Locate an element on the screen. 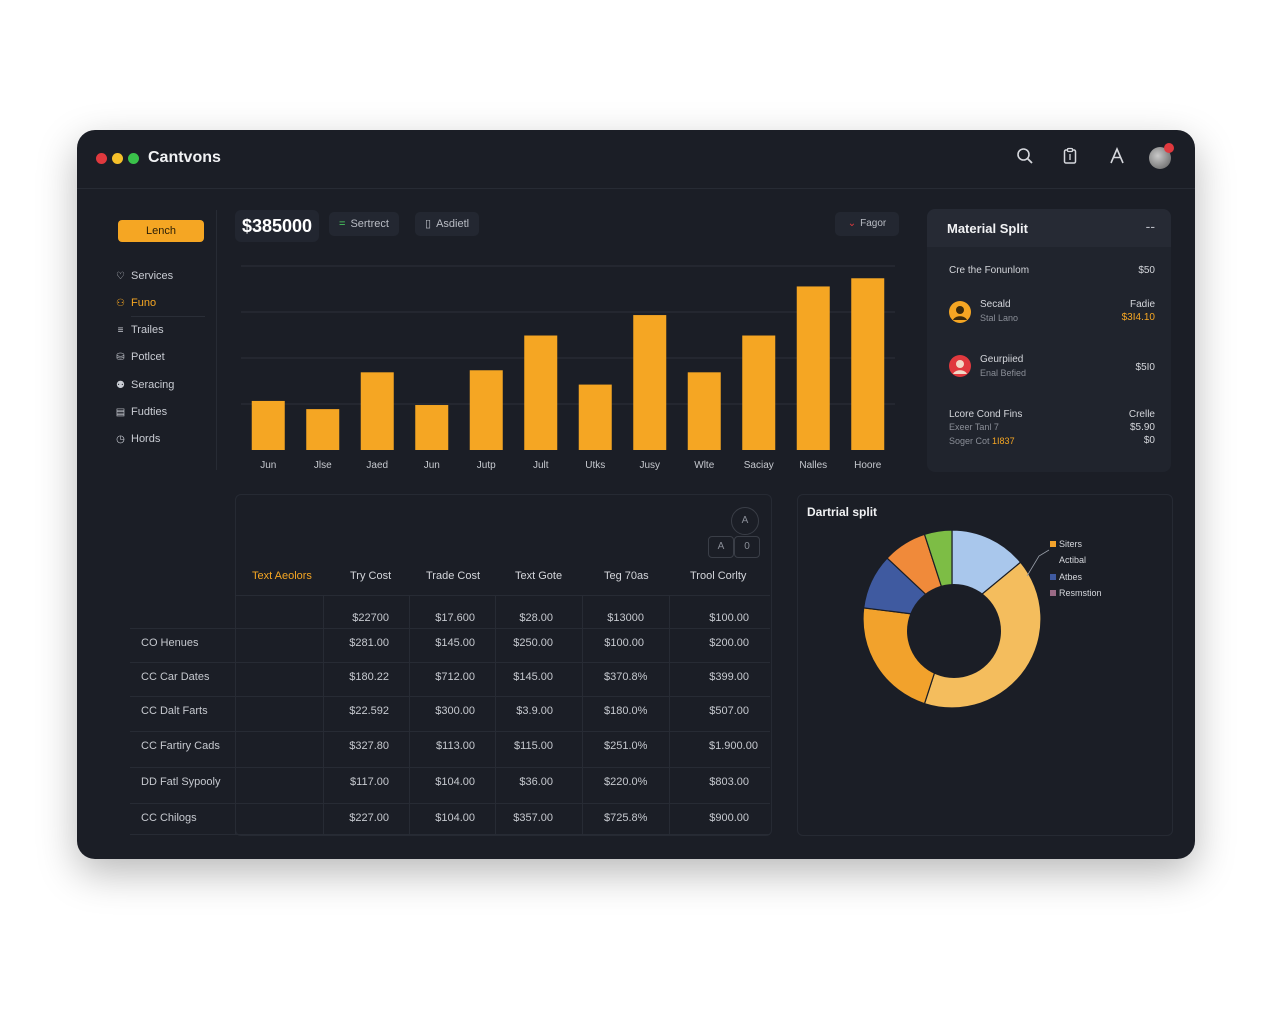 This screenshot has width=1280, height=1024. cost-line2-value: $5.90 is located at coordinates (1142, 427).